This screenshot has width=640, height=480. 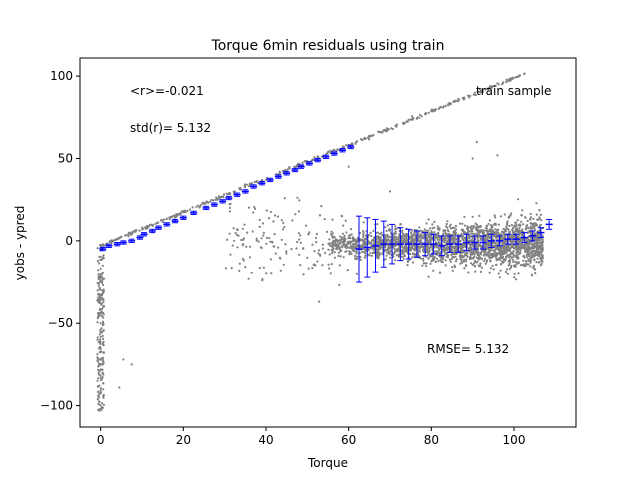 What do you see at coordinates (431, 440) in the screenshot?
I see `x-tick-label: 80` at bounding box center [431, 440].